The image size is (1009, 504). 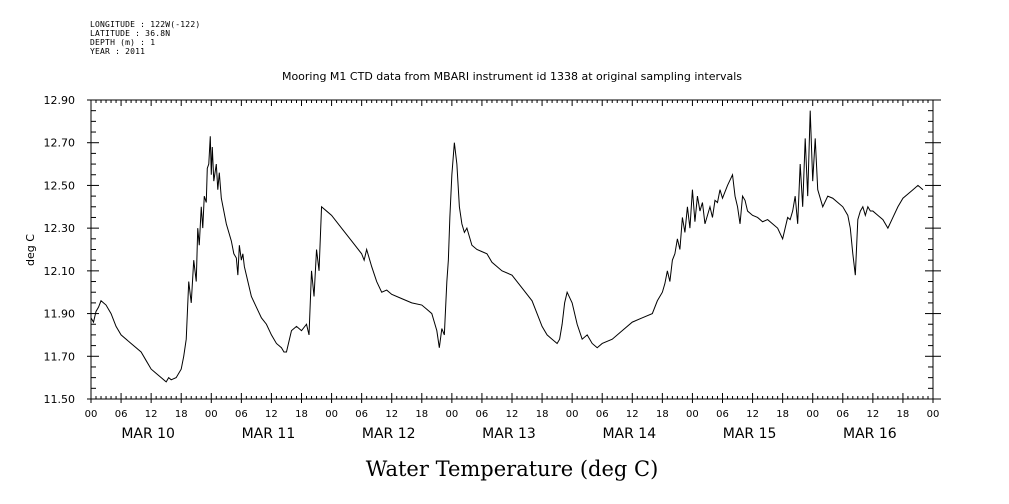 I want to click on y-tick-label: 12.90, so click(x=60, y=100).